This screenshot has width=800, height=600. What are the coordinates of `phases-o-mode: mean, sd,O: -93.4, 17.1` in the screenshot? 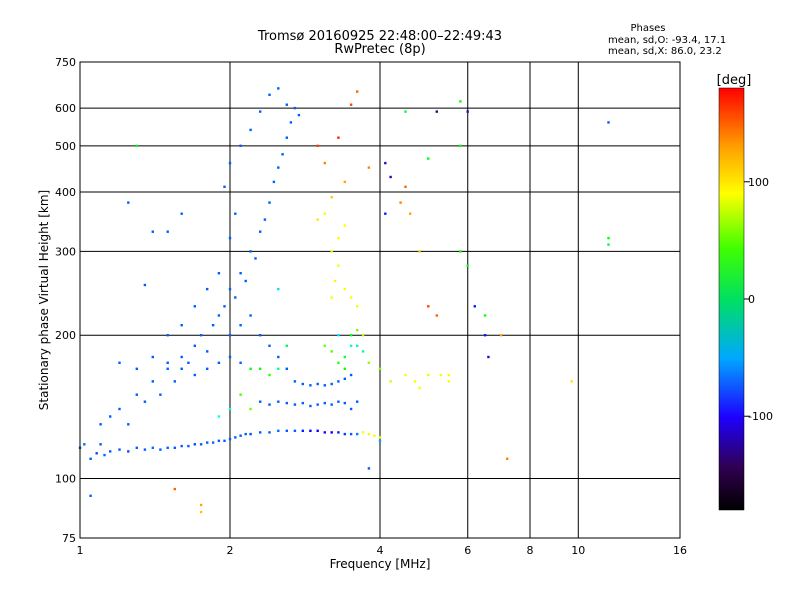 It's located at (667, 40).